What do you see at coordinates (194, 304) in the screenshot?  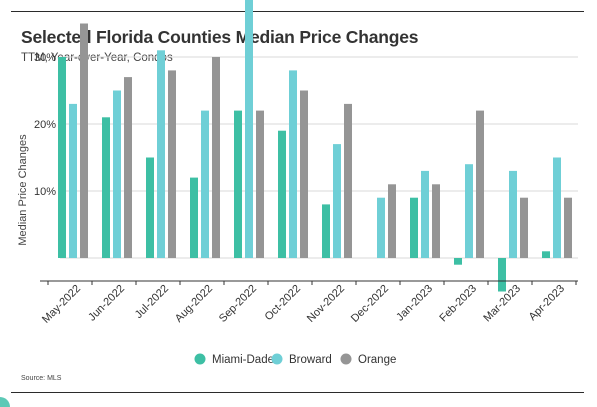 I see `x-tick-label: Aug-2022` at bounding box center [194, 304].